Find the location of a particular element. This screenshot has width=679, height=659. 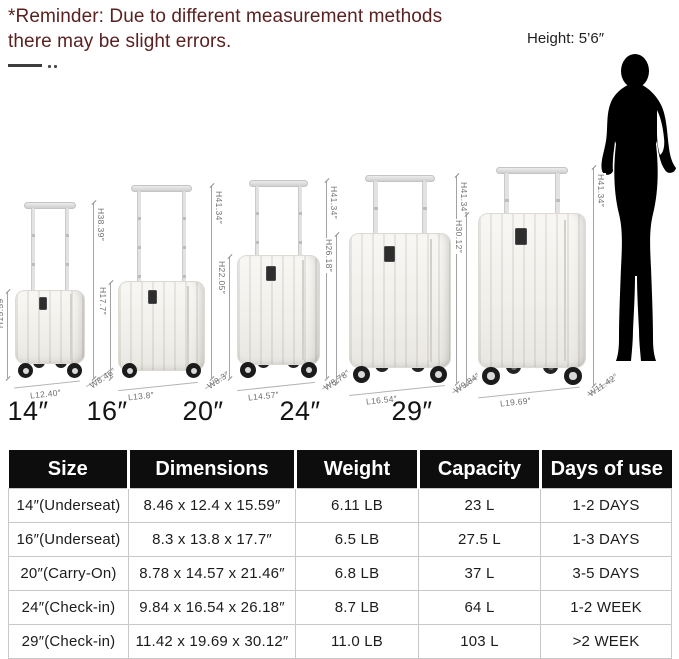

cell-weight: 6.11 LB is located at coordinates (357, 505).